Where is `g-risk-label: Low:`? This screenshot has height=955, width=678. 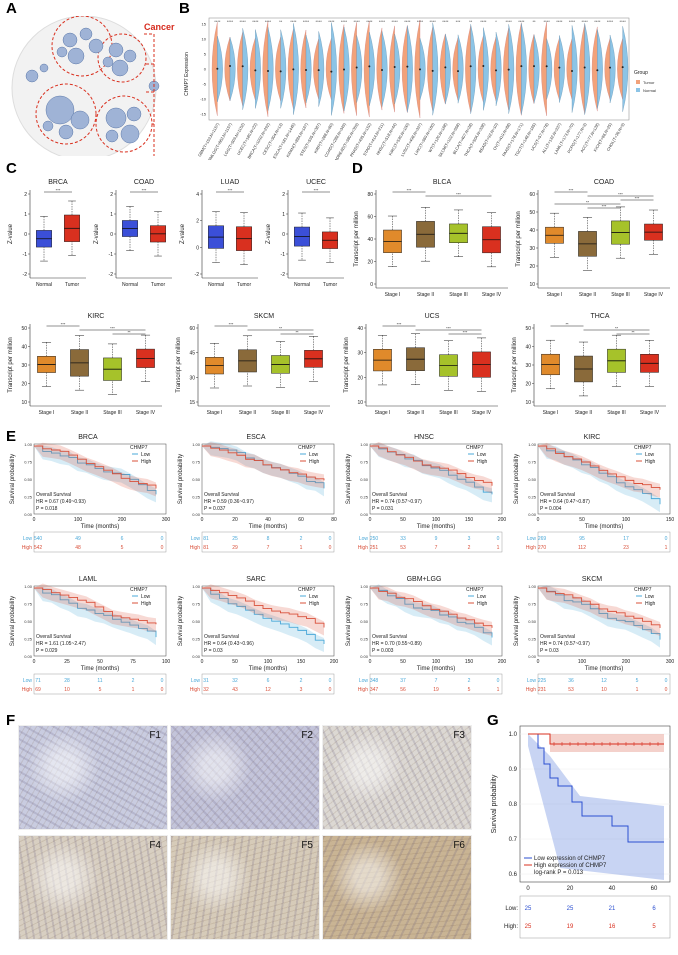 g-risk-label: Low: is located at coordinates (511, 909).